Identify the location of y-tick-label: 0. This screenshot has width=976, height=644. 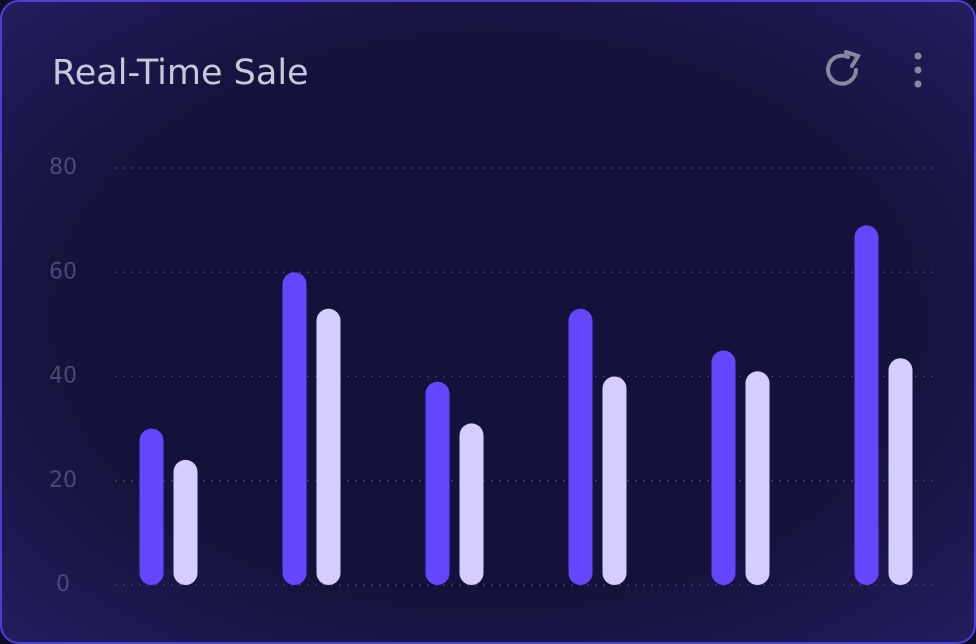
(63, 584).